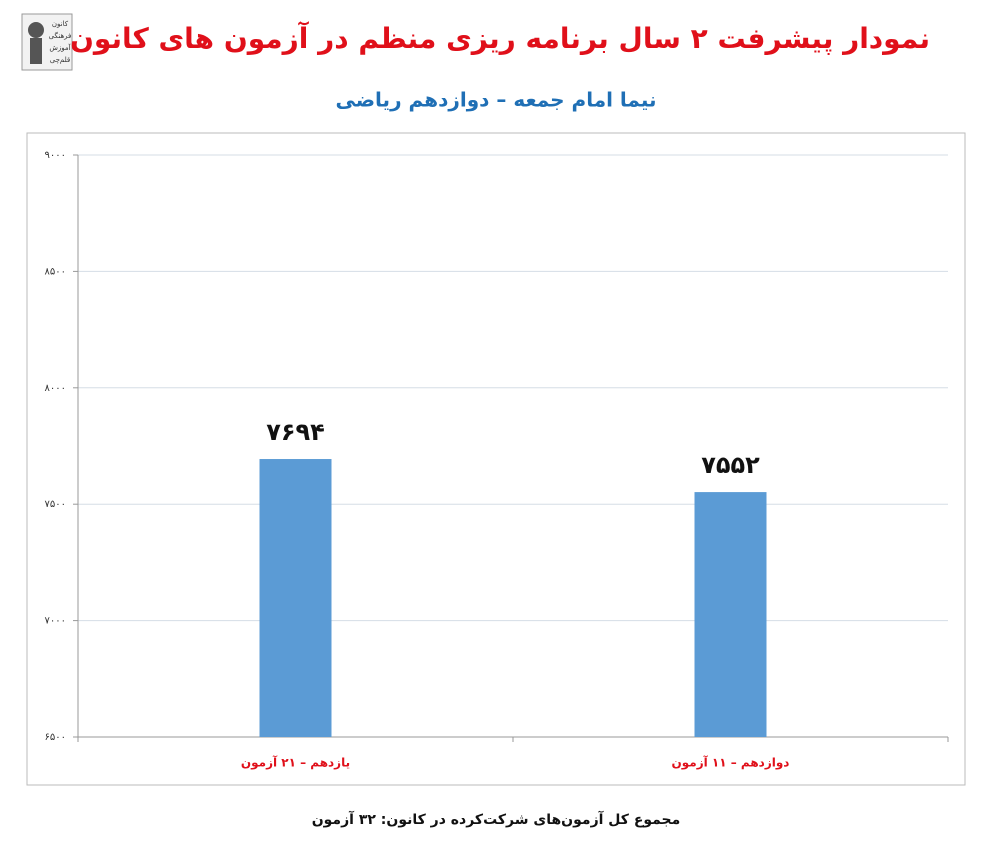 The width and height of the screenshot is (995, 848). What do you see at coordinates (55, 504) in the screenshot?
I see `y-tick-label: ۷۵۰۰` at bounding box center [55, 504].